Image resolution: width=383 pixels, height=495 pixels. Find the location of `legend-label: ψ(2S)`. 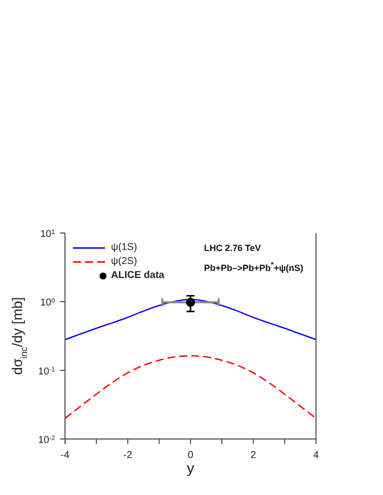

legend-label: ψ(2S) is located at coordinates (124, 262).